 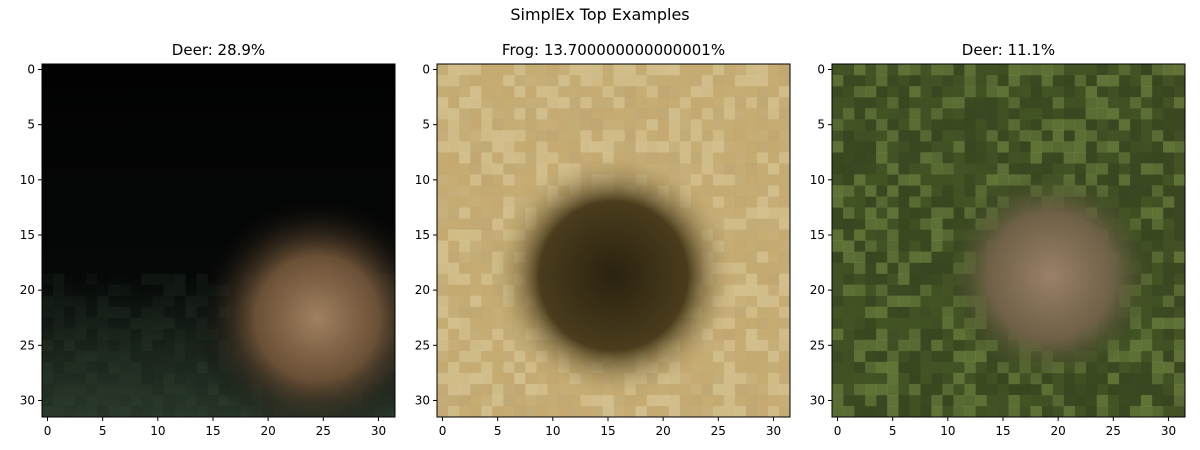 What do you see at coordinates (1008, 50) in the screenshot?
I see `subplot-title: Deer: 11.1%` at bounding box center [1008, 50].